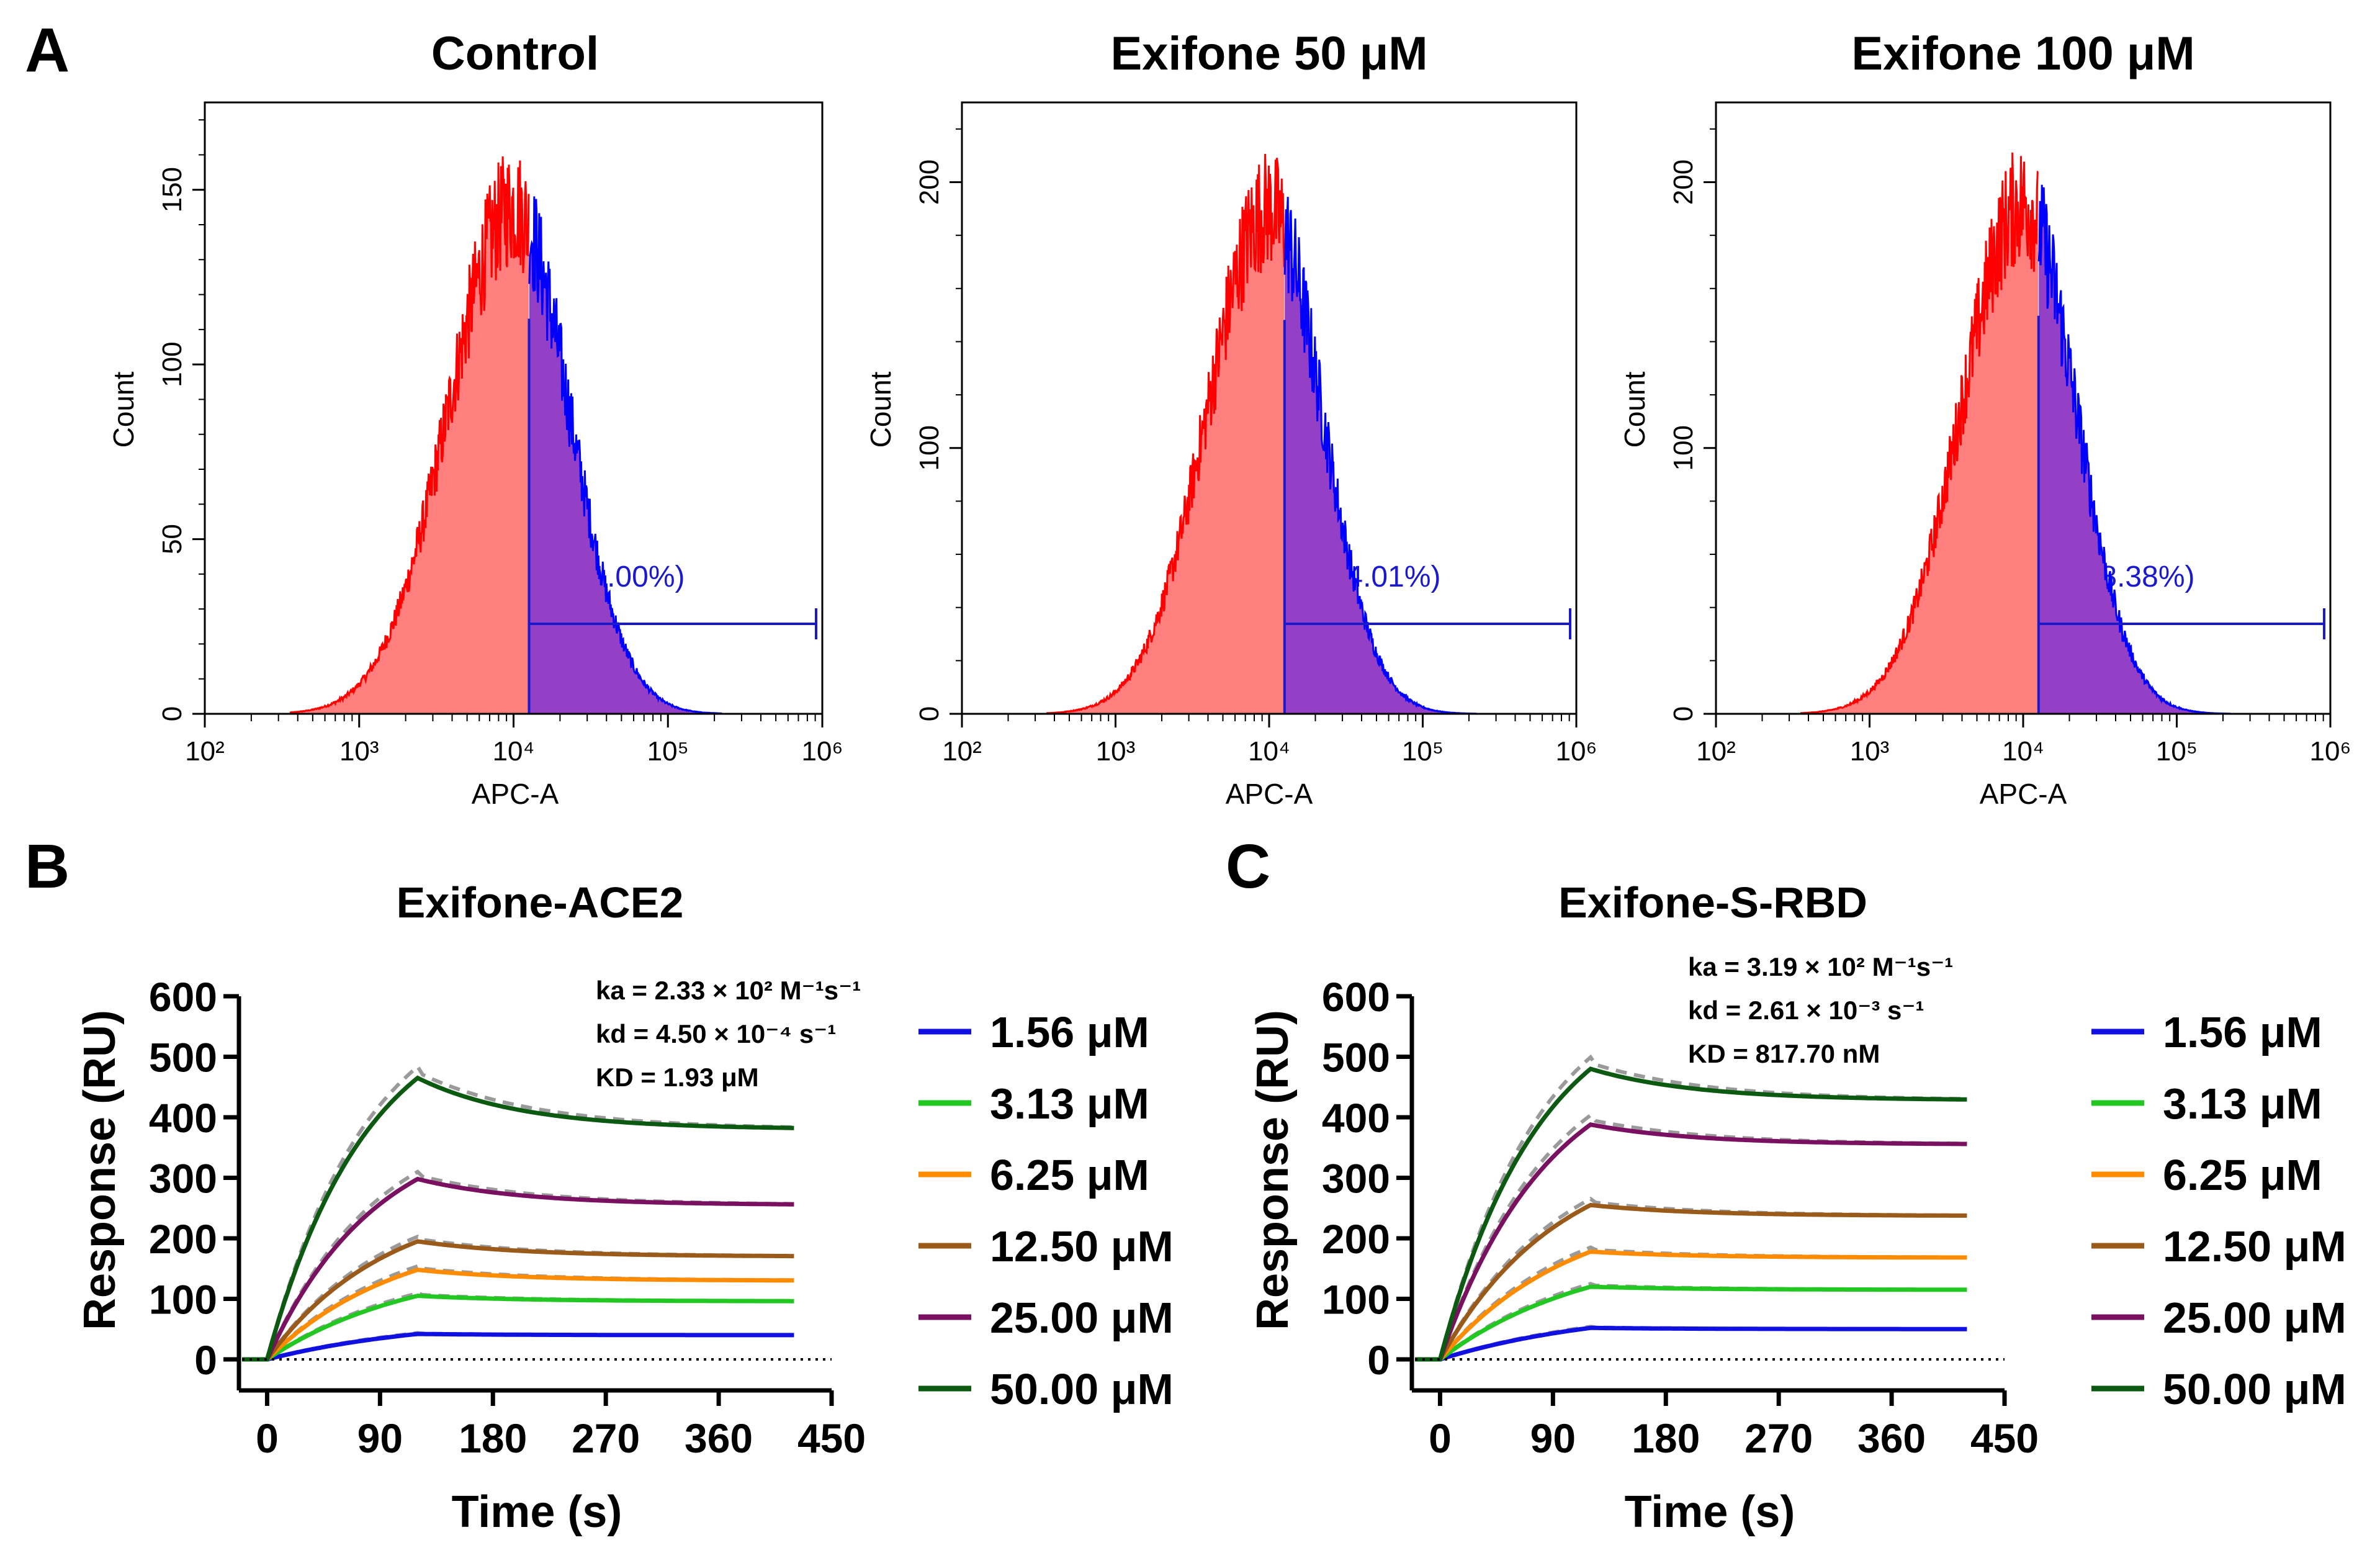  Describe the element at coordinates (515, 53) in the screenshot. I see `facs-title: Control` at that location.